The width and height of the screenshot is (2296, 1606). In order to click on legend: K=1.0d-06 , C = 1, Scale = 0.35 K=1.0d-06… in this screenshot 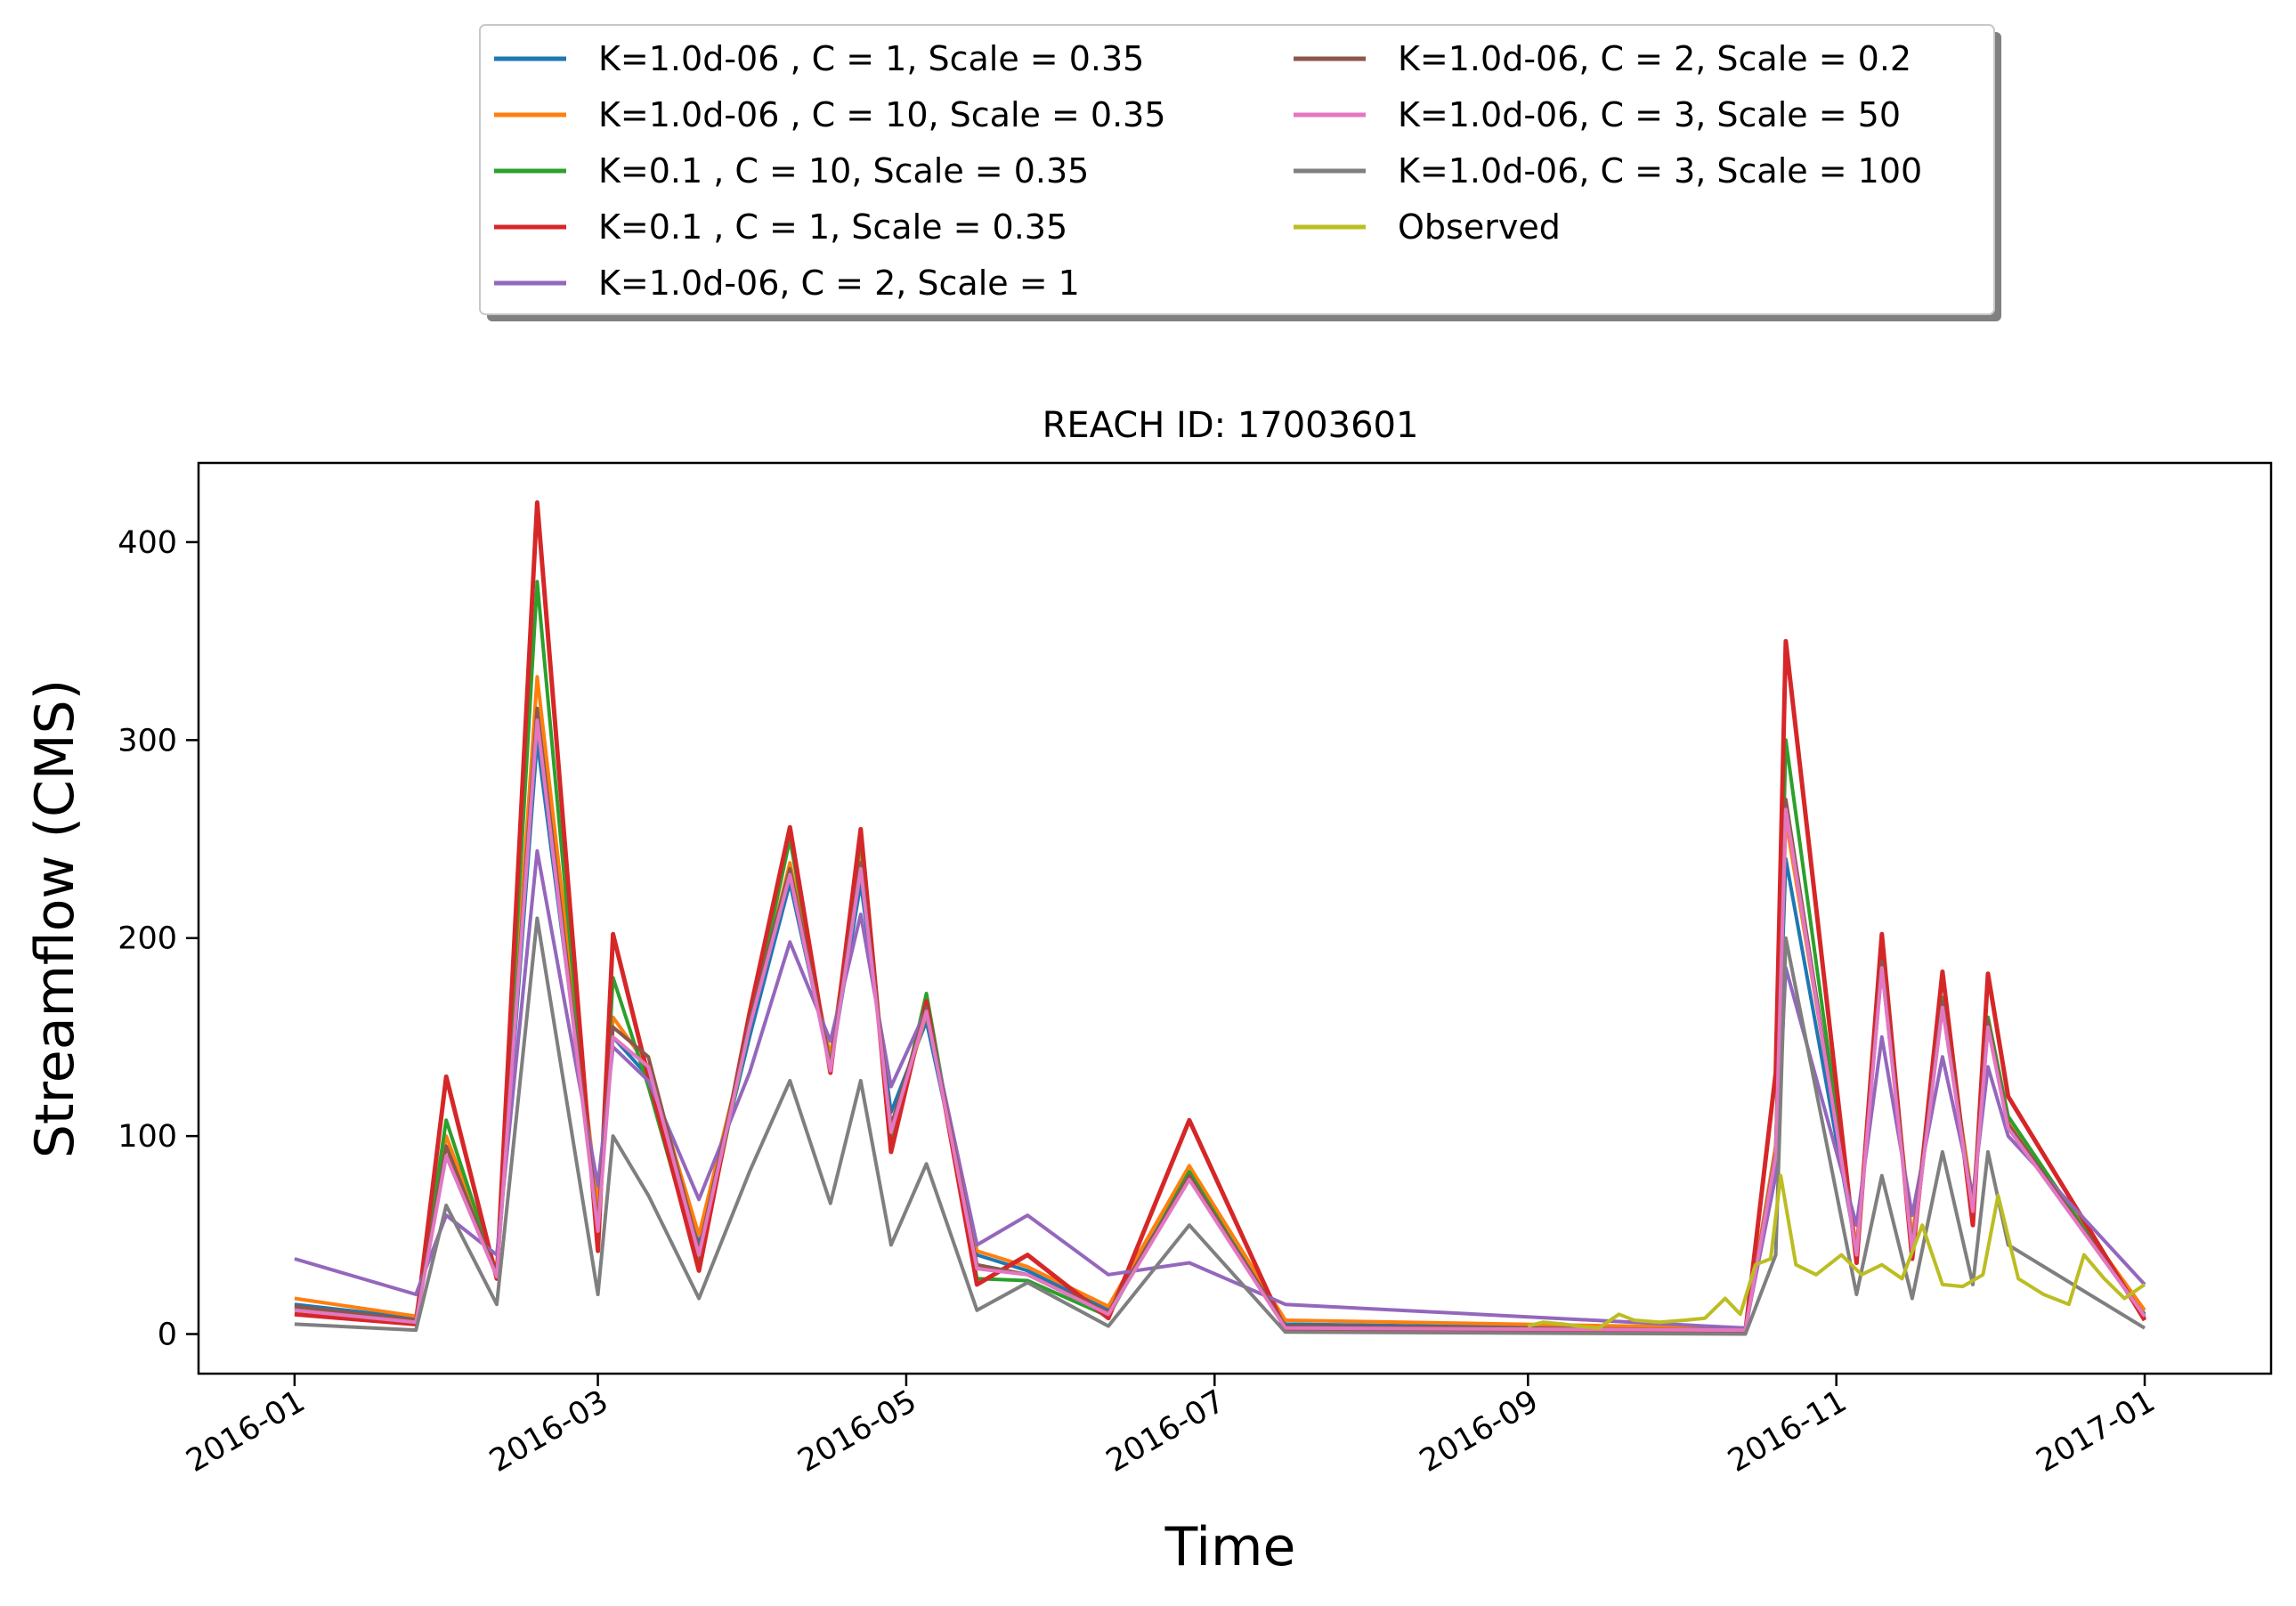, I will do `click(1240, 172)`.